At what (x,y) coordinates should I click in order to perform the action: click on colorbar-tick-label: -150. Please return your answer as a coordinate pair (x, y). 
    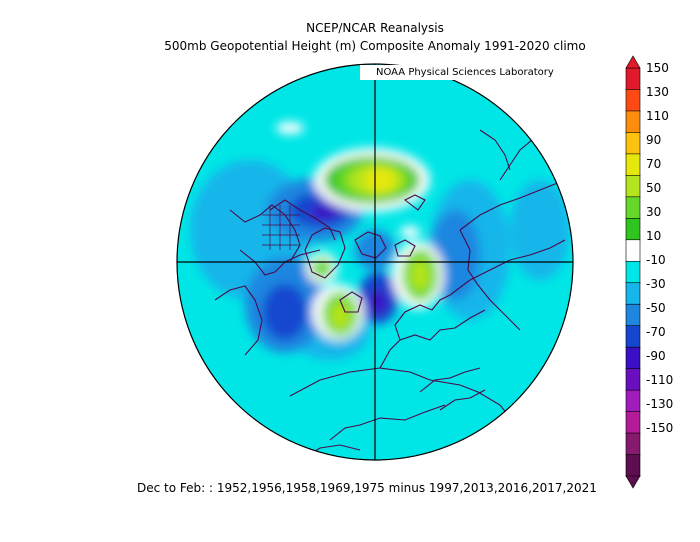
    Looking at the image, I should click on (660, 428).